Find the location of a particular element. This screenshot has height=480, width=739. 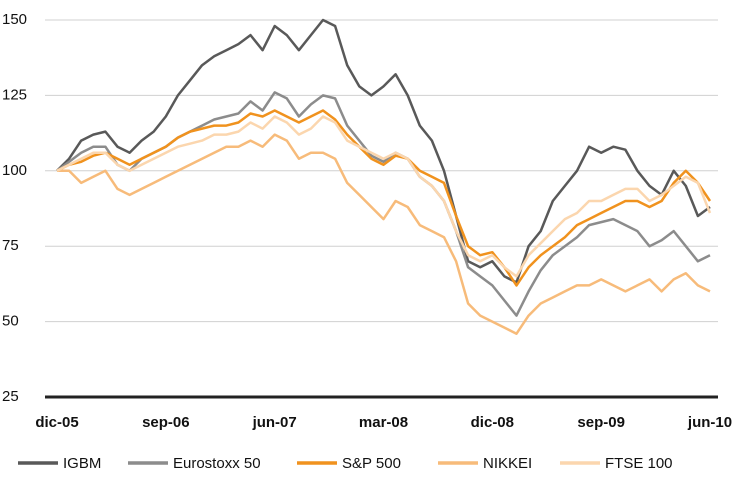

x-tick-label: dic-05 is located at coordinates (56, 422).